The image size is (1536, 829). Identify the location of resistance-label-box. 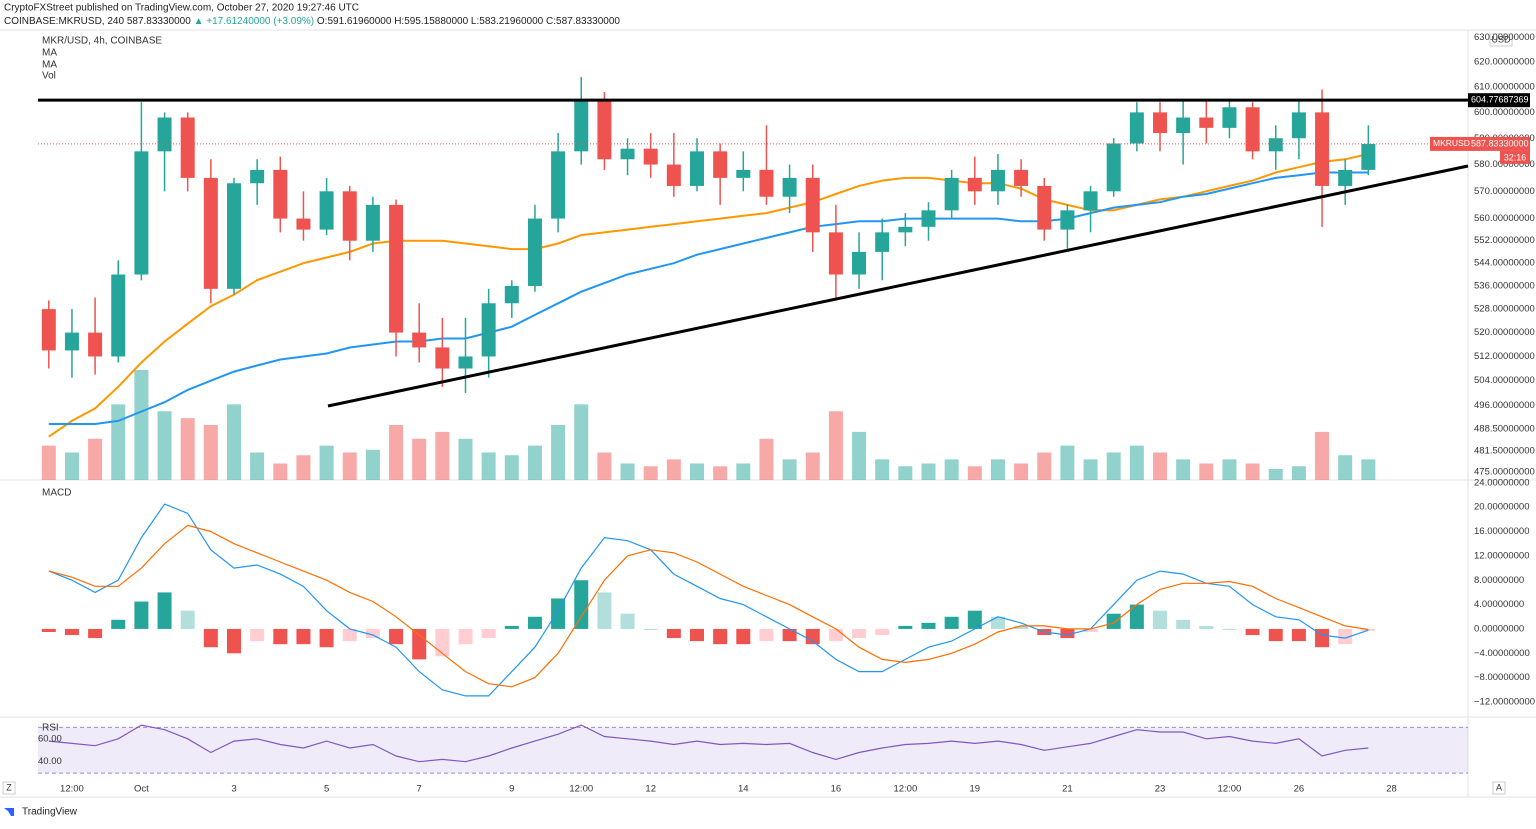
(1499, 100).